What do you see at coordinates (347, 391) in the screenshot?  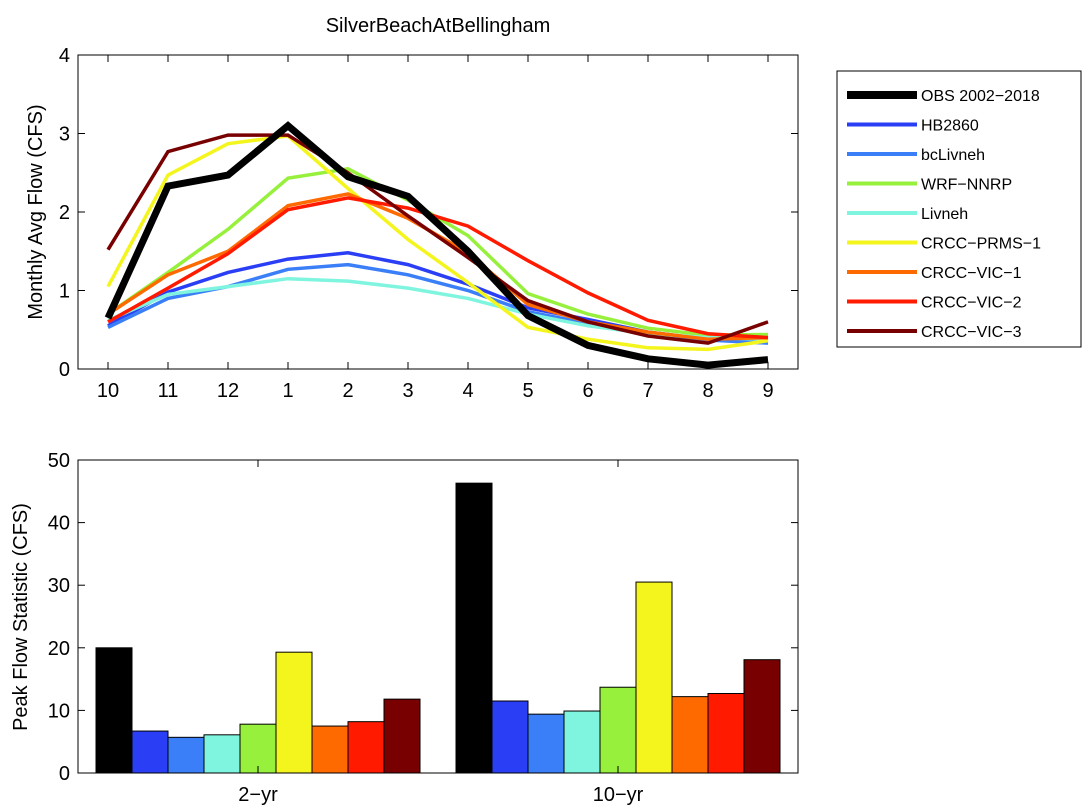 I see `x-tick-label: 2` at bounding box center [347, 391].